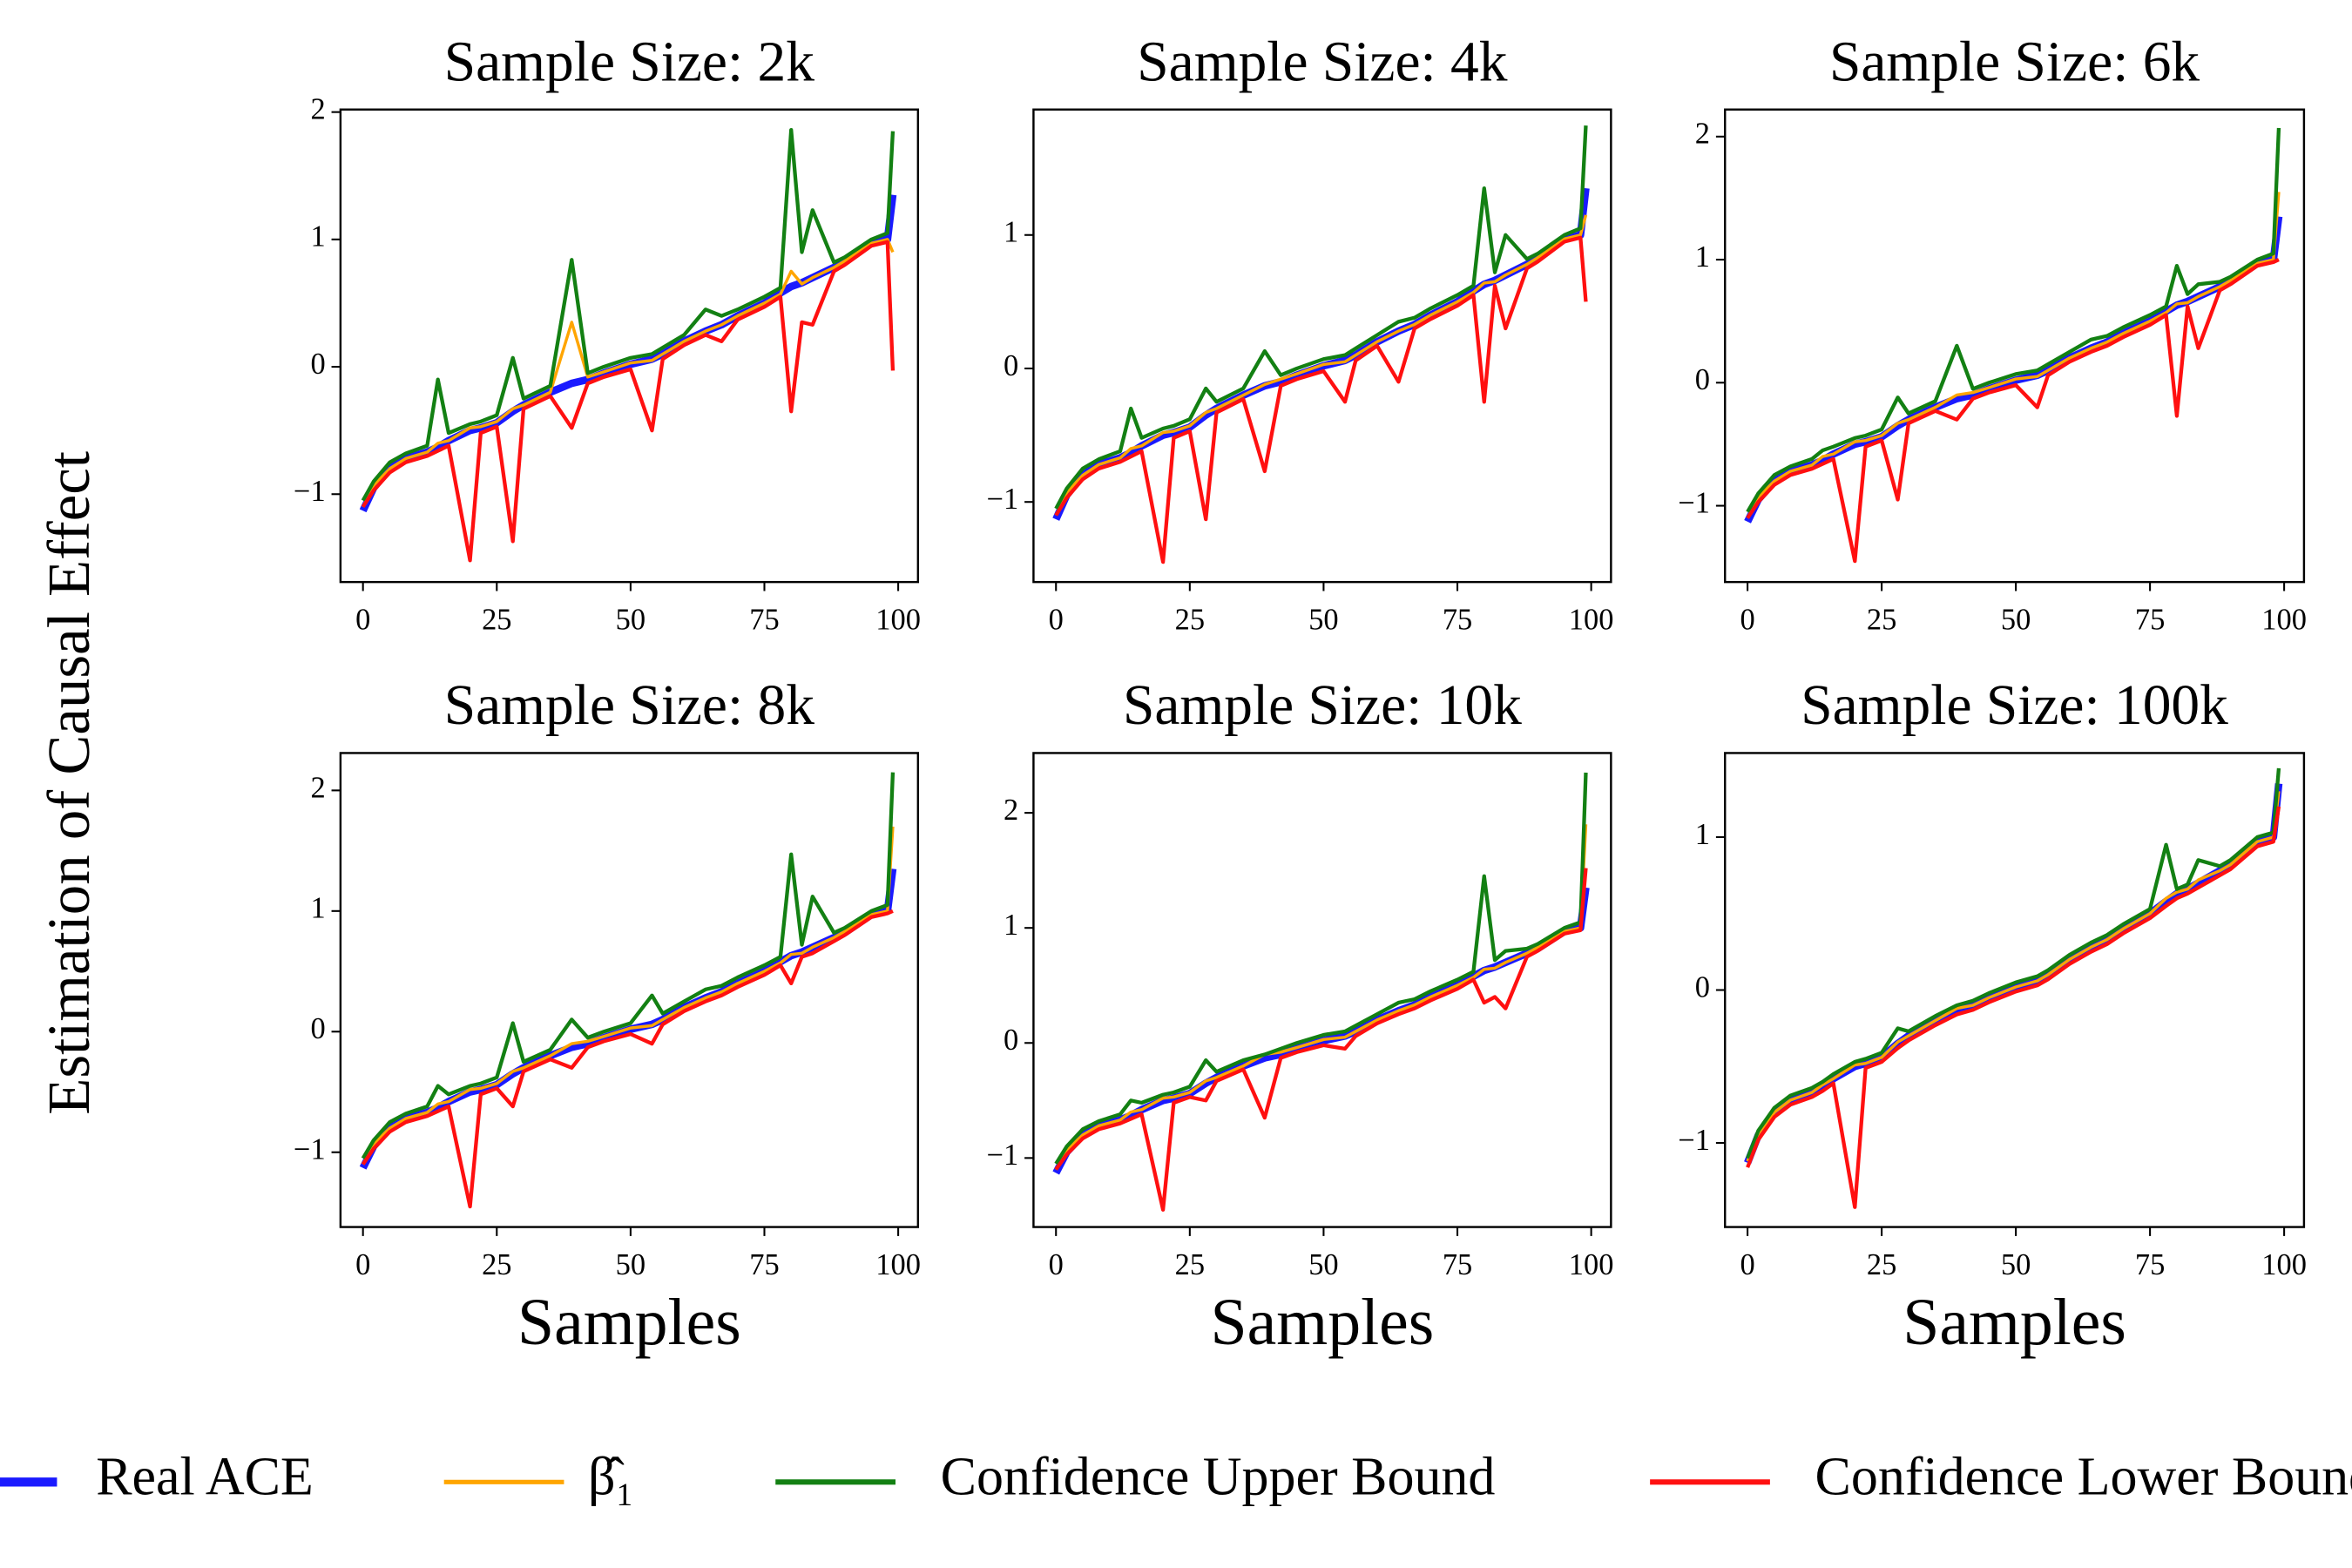  Describe the element at coordinates (1322, 705) in the screenshot. I see `chart-title: Sample Size: 10k` at that location.